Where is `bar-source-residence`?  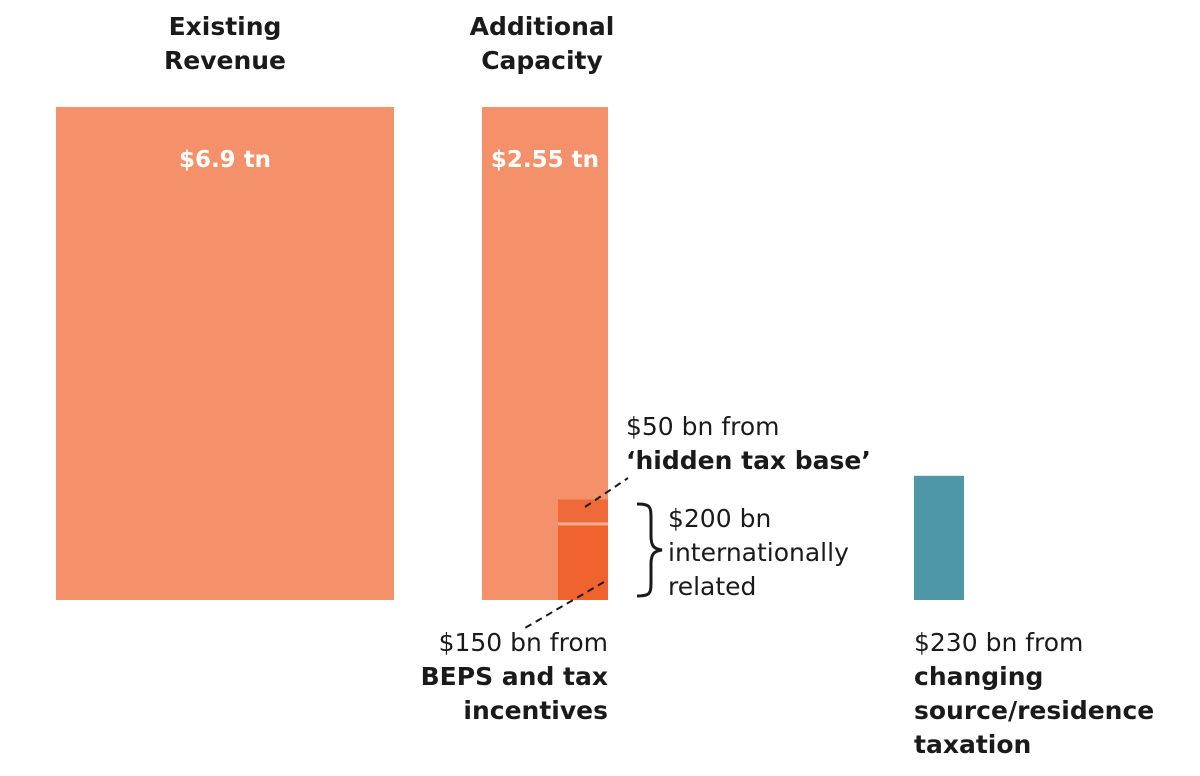 bar-source-residence is located at coordinates (939, 537).